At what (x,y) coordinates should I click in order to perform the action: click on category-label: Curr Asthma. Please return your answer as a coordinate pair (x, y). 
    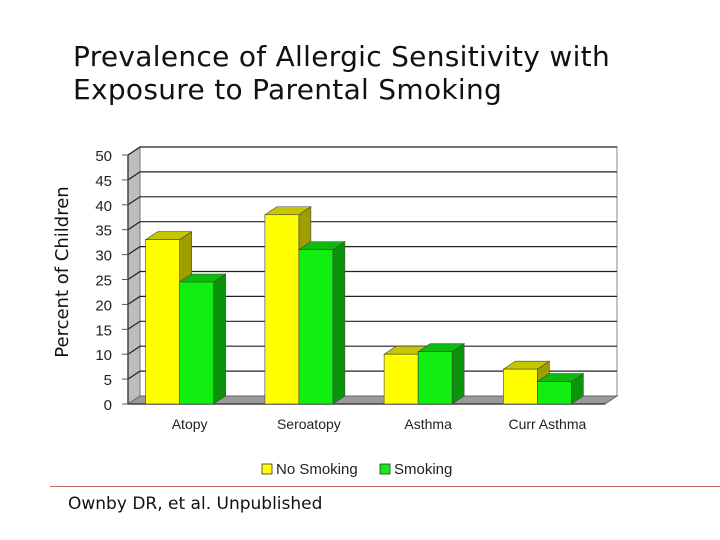
    Looking at the image, I should click on (547, 424).